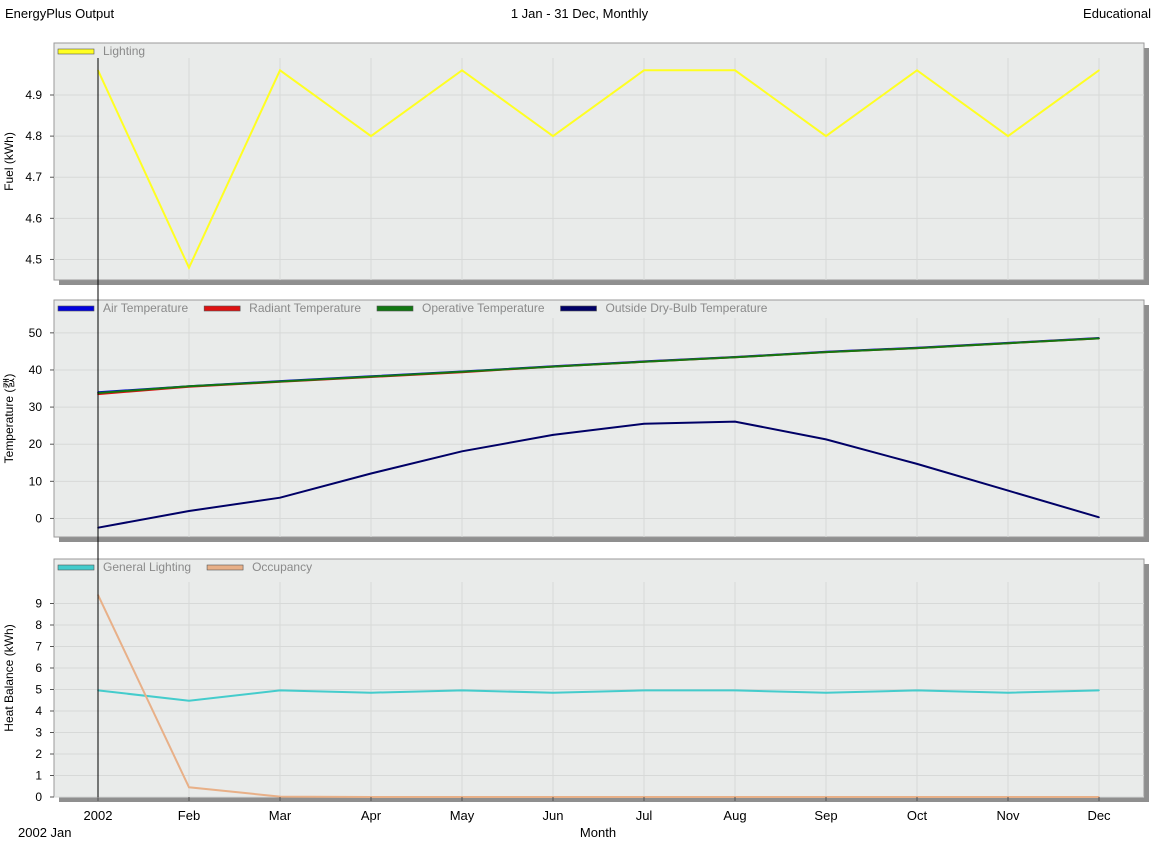  I want to click on y-axis-title: Heat Balance (kWh), so click(9, 677).